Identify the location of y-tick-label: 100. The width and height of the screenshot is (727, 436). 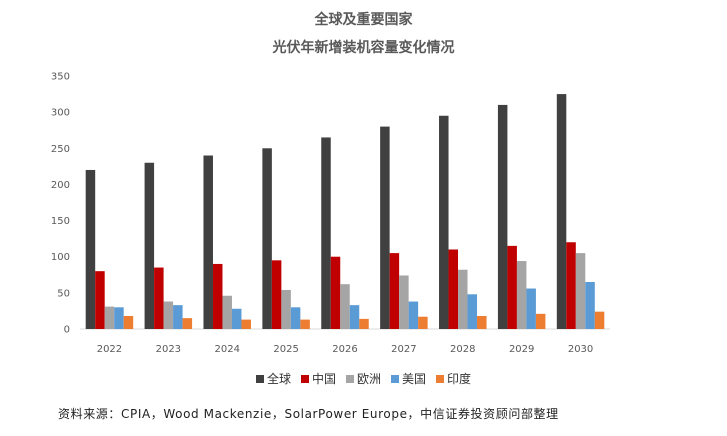
(60, 257).